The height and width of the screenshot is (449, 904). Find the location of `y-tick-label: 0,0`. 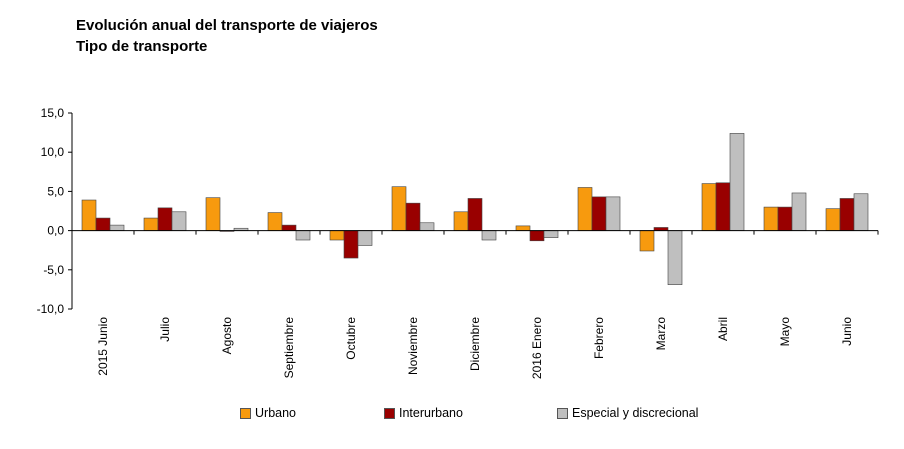

y-tick-label: 0,0 is located at coordinates (55, 231).